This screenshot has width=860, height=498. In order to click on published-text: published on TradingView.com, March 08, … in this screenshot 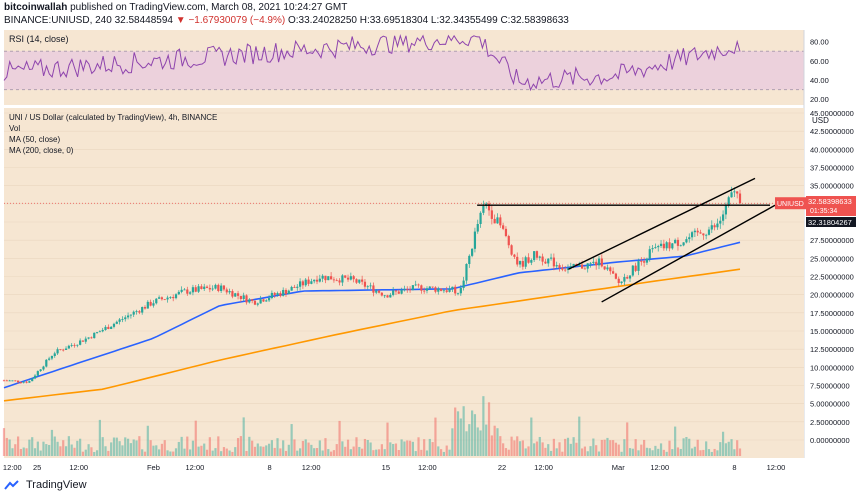, I will do `click(209, 7)`.